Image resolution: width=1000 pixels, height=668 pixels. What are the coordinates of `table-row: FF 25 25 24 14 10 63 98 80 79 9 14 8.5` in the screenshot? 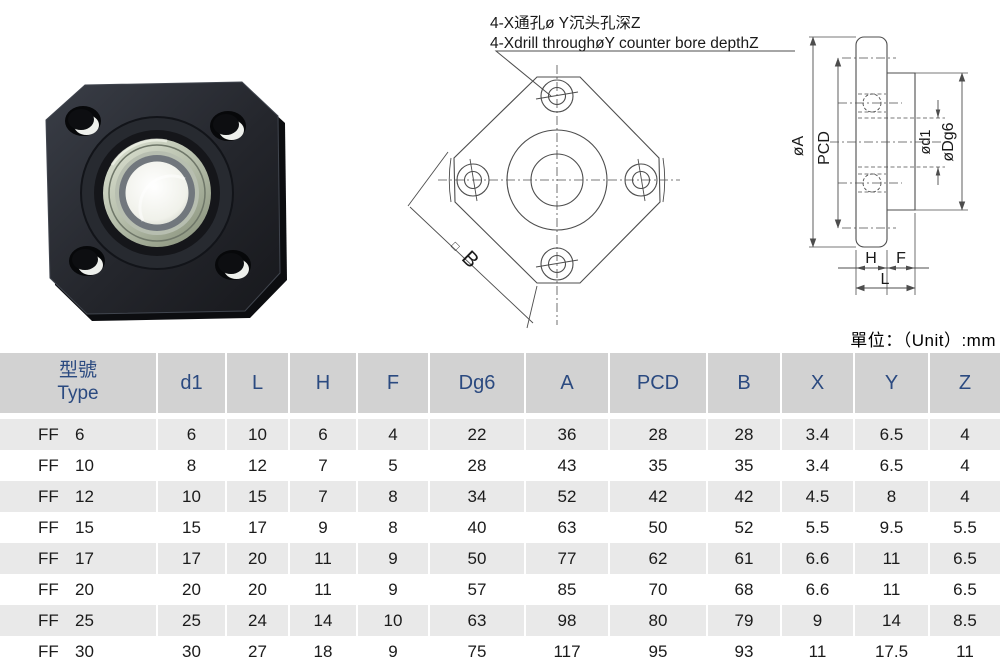 It's located at (500, 620).